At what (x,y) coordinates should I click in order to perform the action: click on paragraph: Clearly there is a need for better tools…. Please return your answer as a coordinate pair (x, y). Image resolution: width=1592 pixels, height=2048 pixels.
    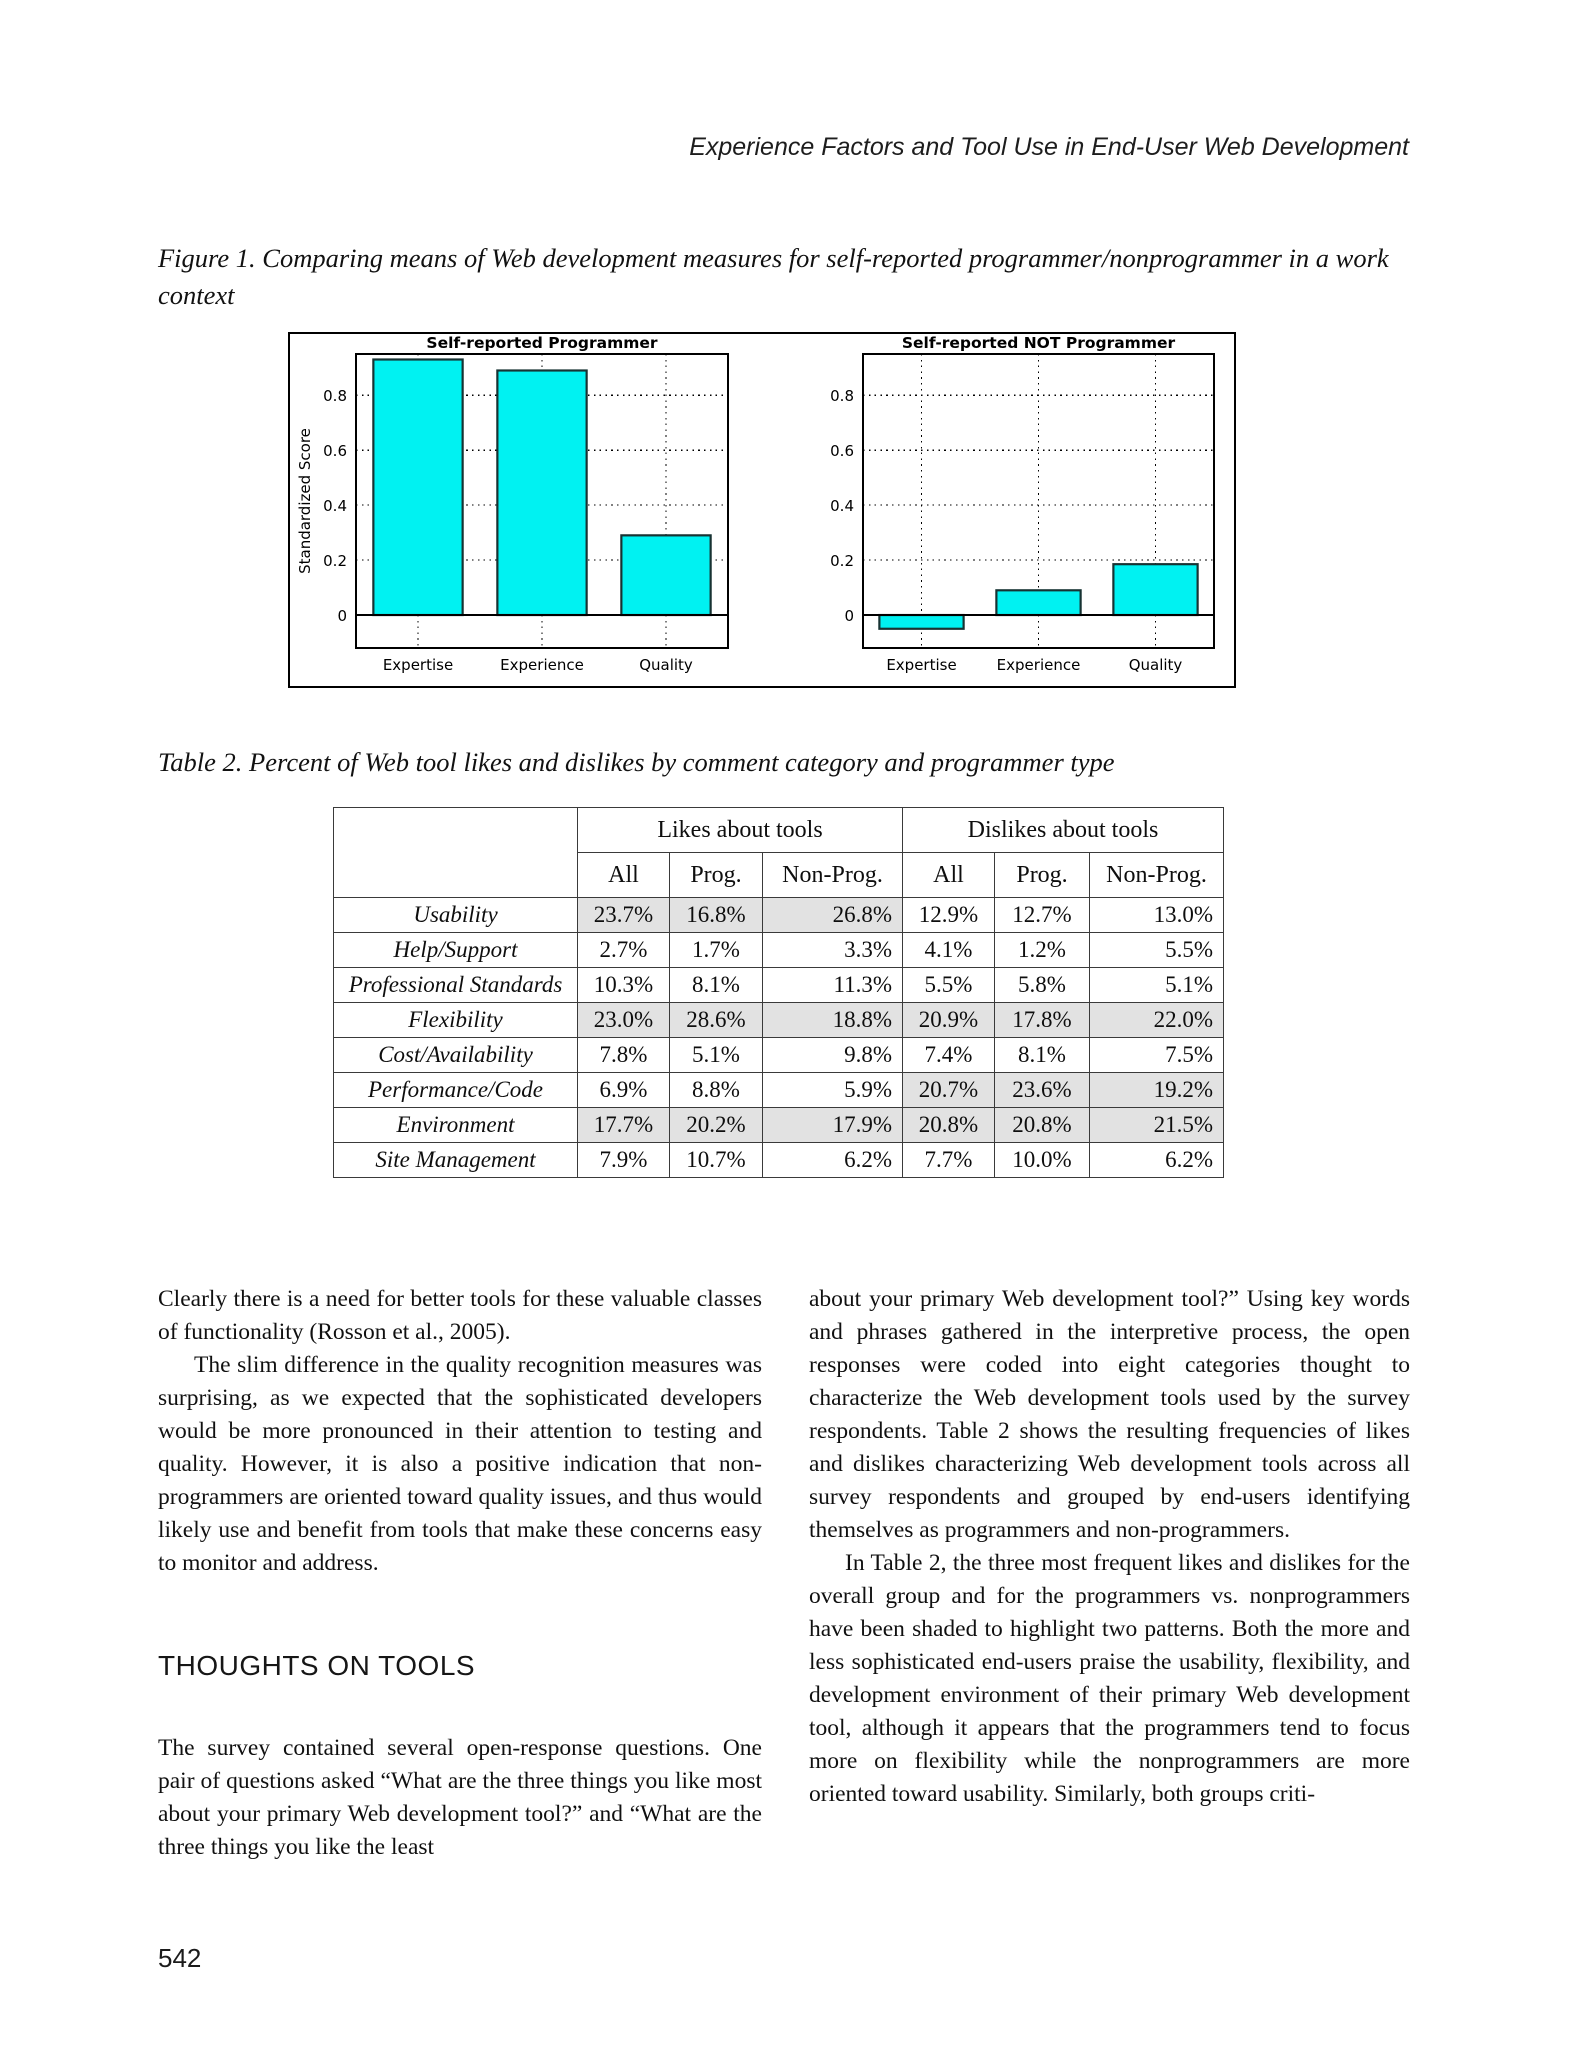
    Looking at the image, I should click on (460, 1315).